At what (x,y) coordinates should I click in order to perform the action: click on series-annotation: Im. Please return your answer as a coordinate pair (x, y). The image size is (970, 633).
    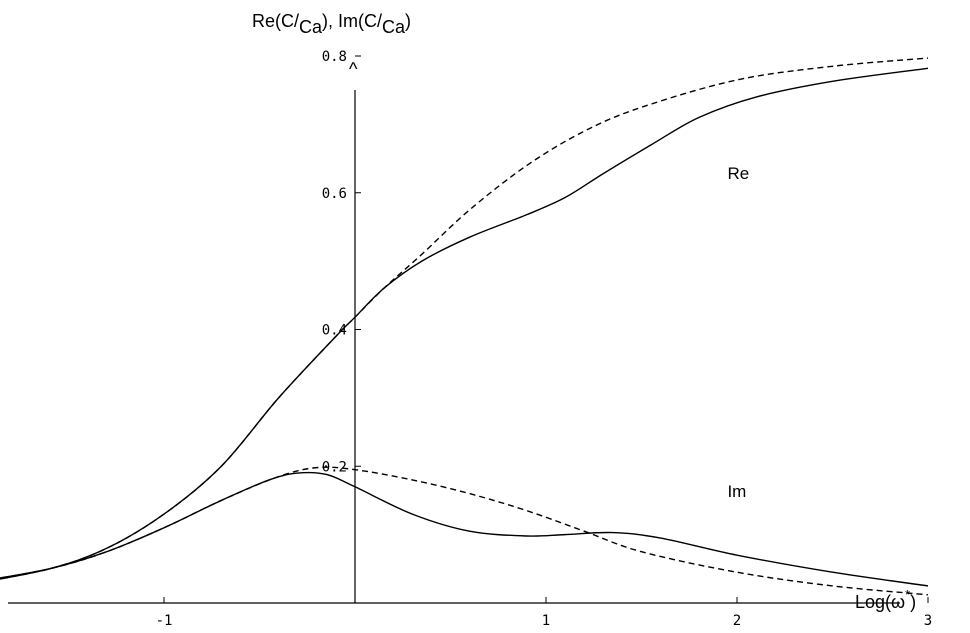
    Looking at the image, I should click on (736, 491).